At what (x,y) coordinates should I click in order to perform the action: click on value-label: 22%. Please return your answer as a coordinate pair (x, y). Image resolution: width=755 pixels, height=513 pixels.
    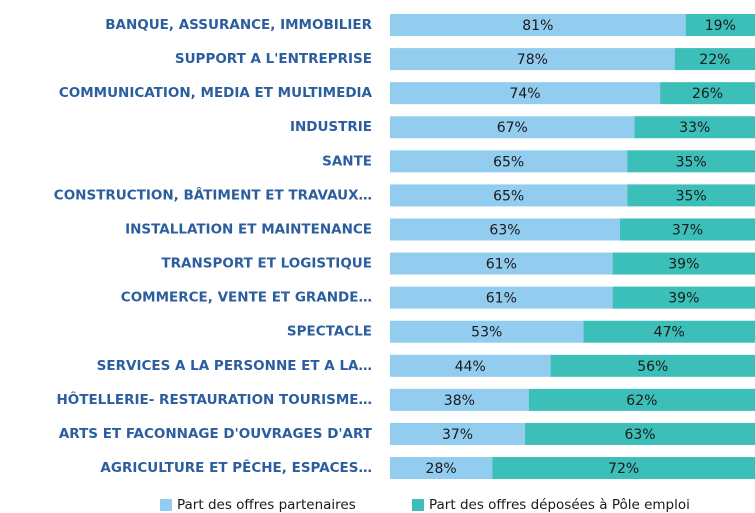
    Looking at the image, I should click on (714, 60).